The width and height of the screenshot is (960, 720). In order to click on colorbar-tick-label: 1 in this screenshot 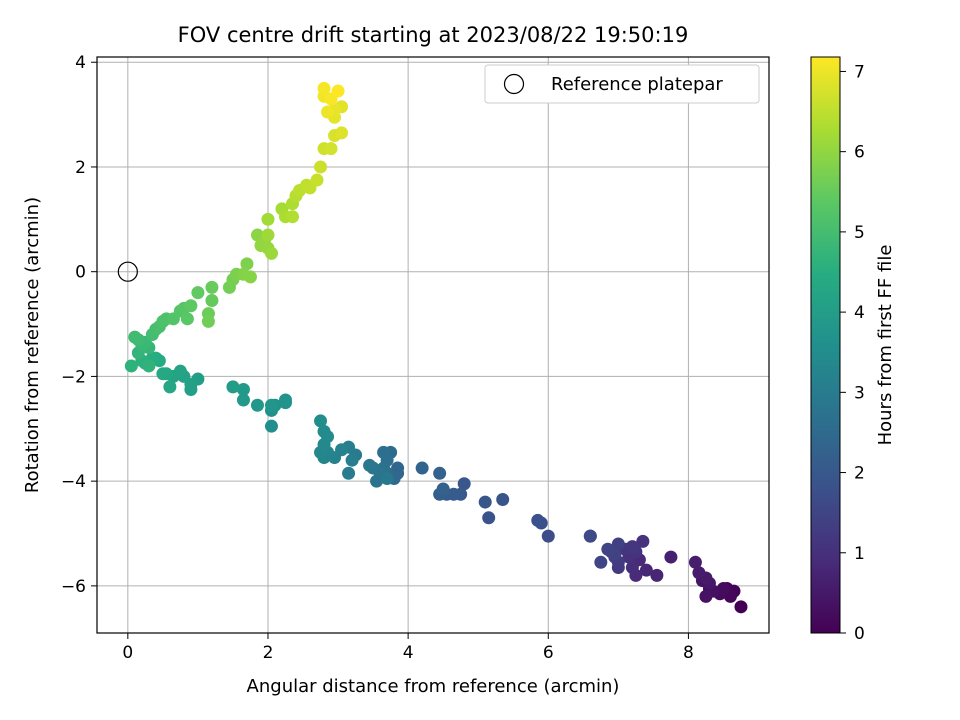, I will do `click(859, 554)`.